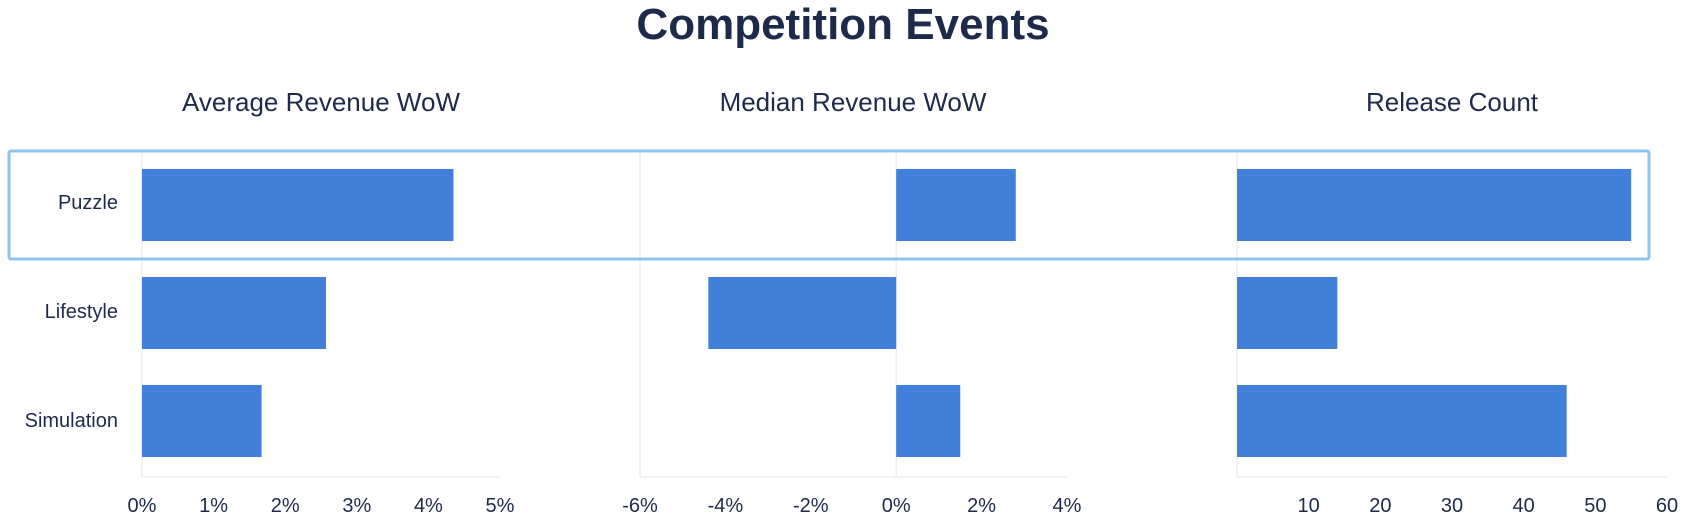  I want to click on x-tick-label: 50, so click(1595, 506).